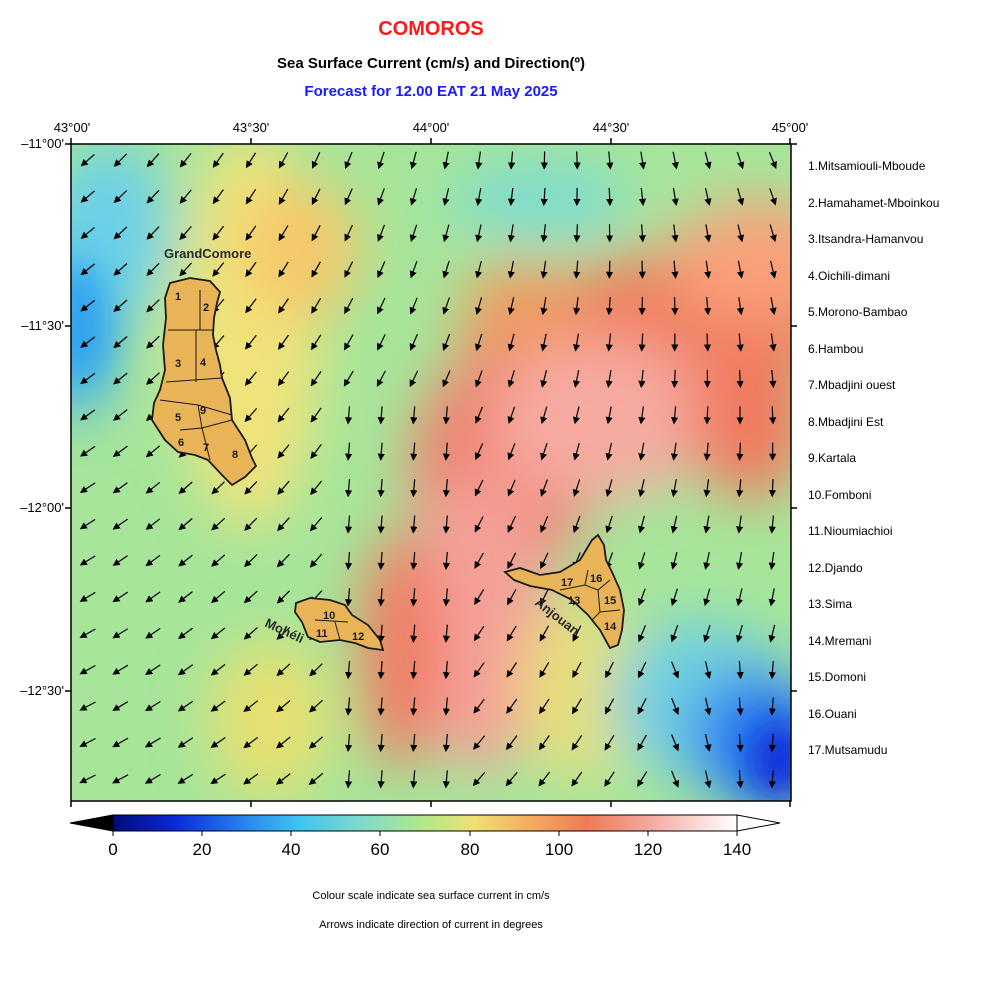  What do you see at coordinates (251, 127) in the screenshot?
I see `lon-label-43-30: 43°30'` at bounding box center [251, 127].